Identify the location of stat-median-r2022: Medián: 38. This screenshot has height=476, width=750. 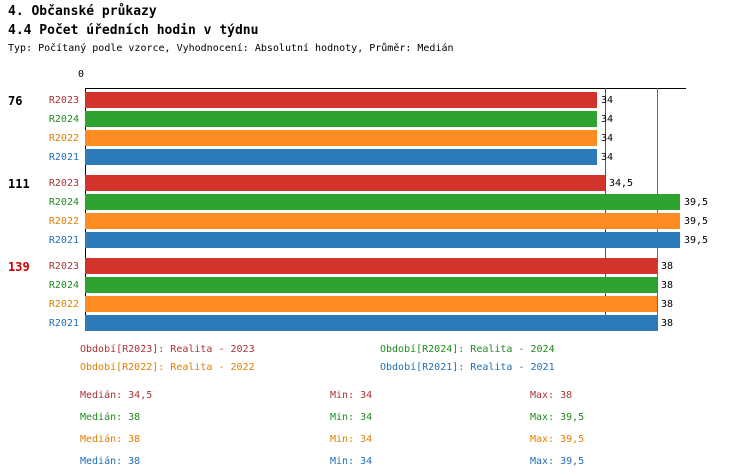
(110, 439).